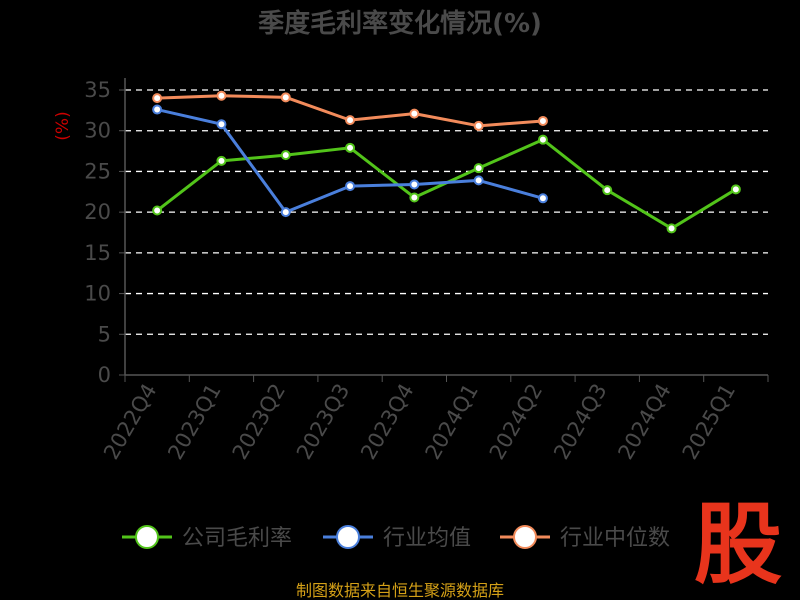 The height and width of the screenshot is (600, 800). Describe the element at coordinates (644, 422) in the screenshot. I see `x-tick-label: 2024Q4` at that location.